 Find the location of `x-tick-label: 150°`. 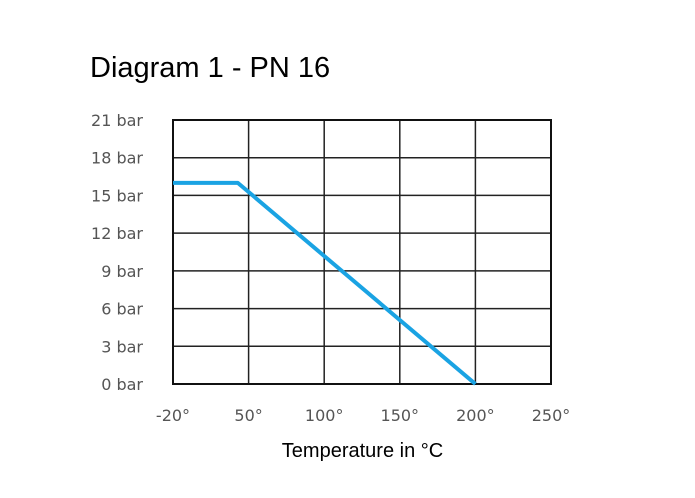

x-tick-label: 150° is located at coordinates (400, 415).